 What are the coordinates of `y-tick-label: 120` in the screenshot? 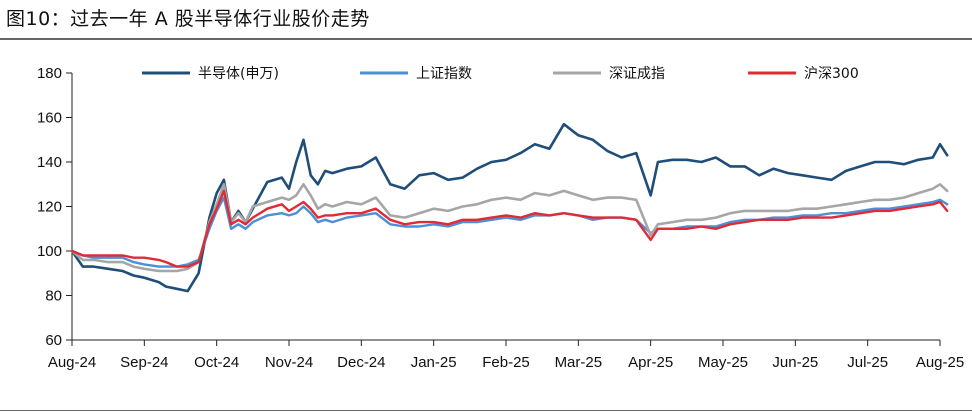 It's located at (49, 207).